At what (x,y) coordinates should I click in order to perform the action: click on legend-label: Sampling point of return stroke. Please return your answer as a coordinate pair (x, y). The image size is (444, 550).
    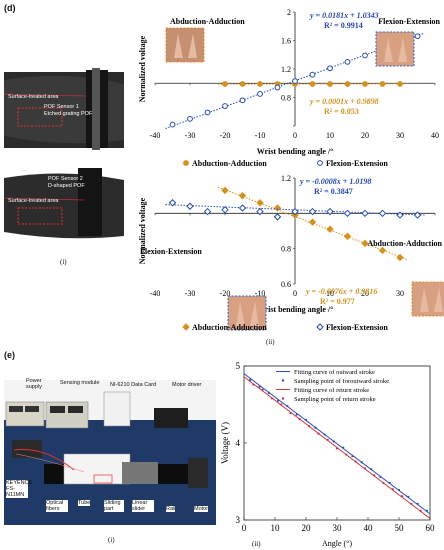
    Looking at the image, I should click on (335, 399).